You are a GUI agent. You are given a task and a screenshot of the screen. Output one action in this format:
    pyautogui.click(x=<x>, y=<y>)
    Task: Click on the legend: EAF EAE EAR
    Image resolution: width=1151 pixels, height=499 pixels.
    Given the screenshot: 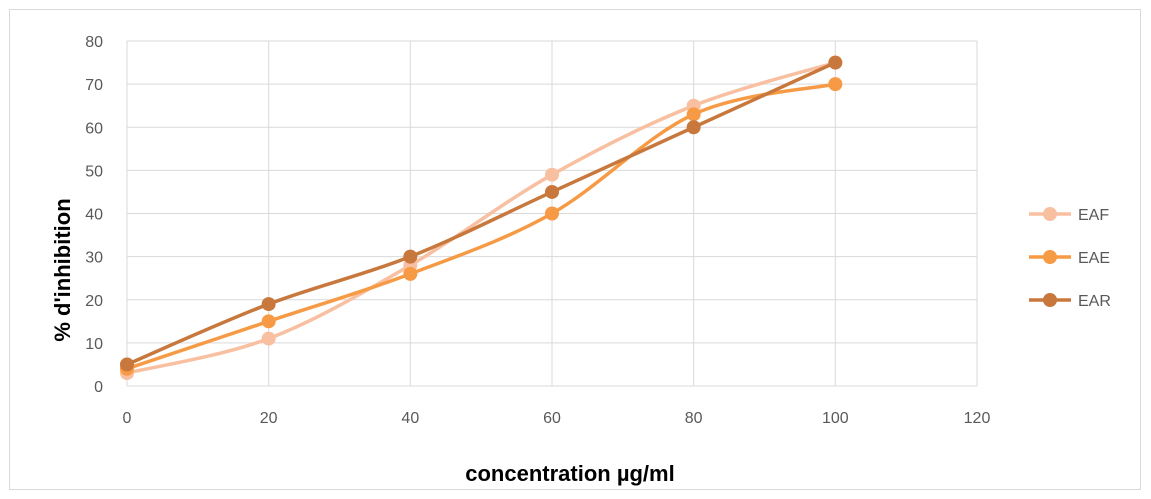 What is the action you would take?
    pyautogui.click(x=1070, y=258)
    